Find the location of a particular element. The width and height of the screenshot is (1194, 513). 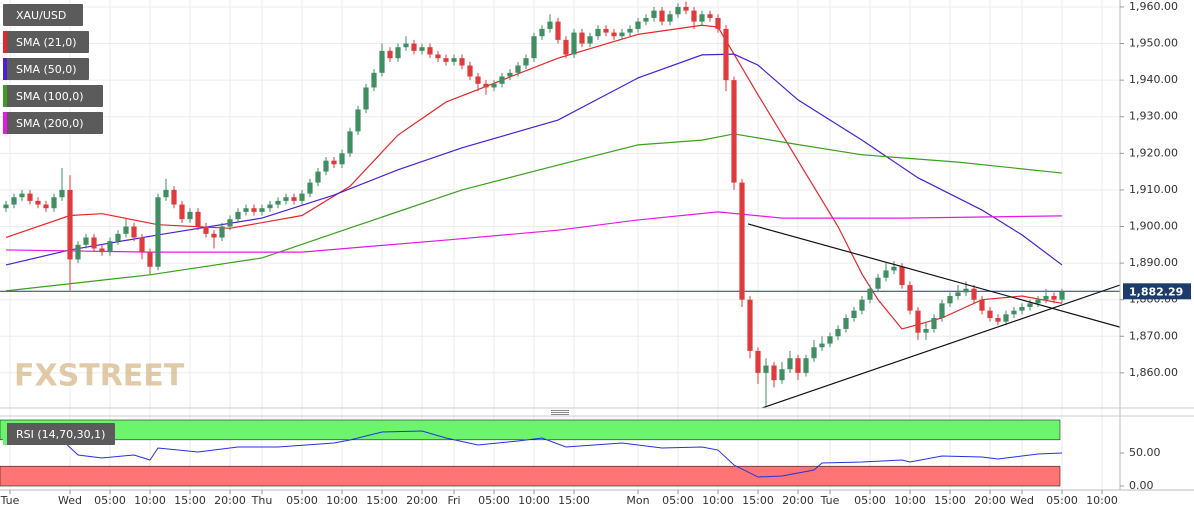

legend-label: XAU/USD is located at coordinates (41, 15).